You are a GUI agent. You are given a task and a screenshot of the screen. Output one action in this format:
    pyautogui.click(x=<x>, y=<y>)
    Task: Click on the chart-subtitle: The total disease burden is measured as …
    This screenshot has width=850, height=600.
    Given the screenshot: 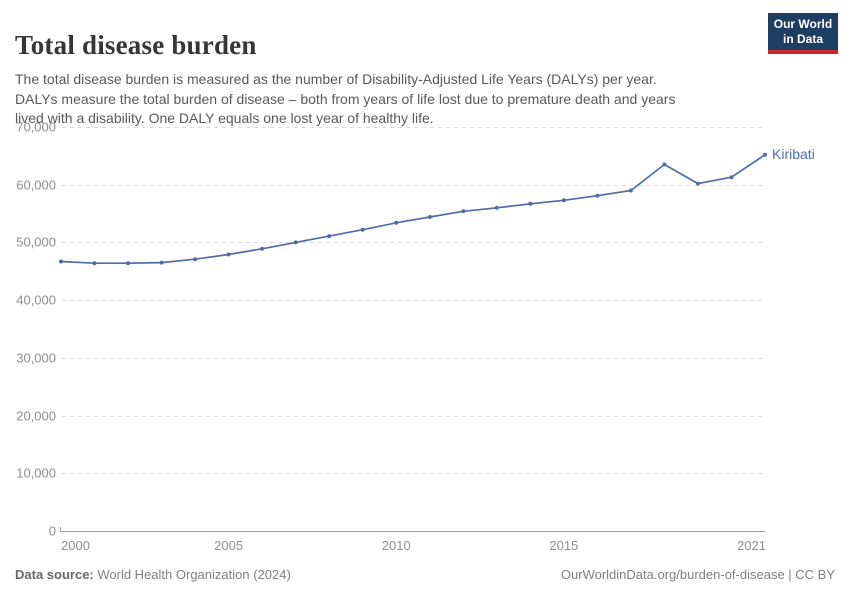 What is the action you would take?
    pyautogui.click(x=345, y=98)
    